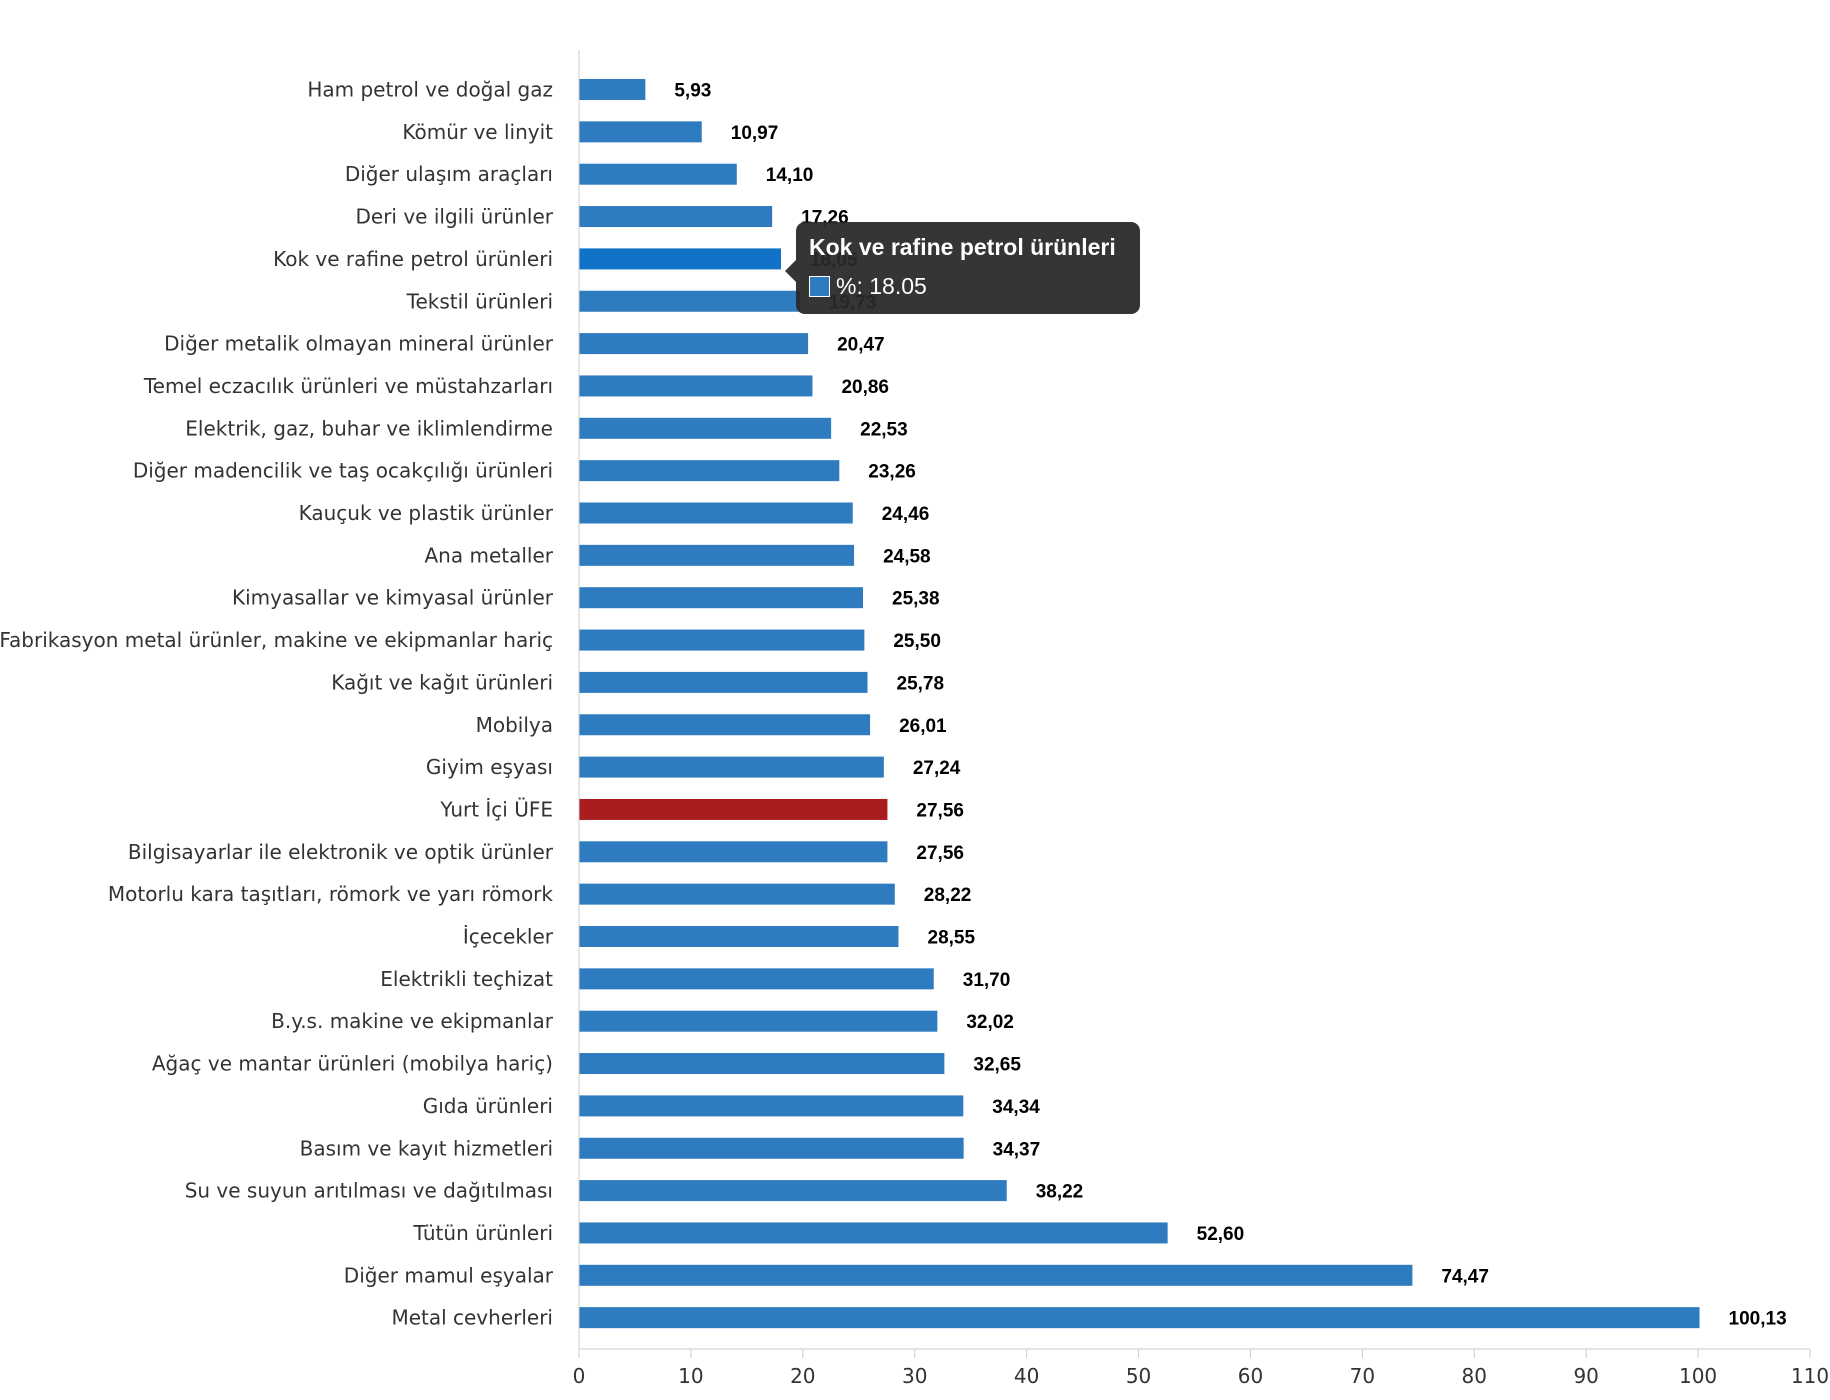 The image size is (1830, 1400). I want to click on x-tick-label-2: 20, so click(802, 1376).